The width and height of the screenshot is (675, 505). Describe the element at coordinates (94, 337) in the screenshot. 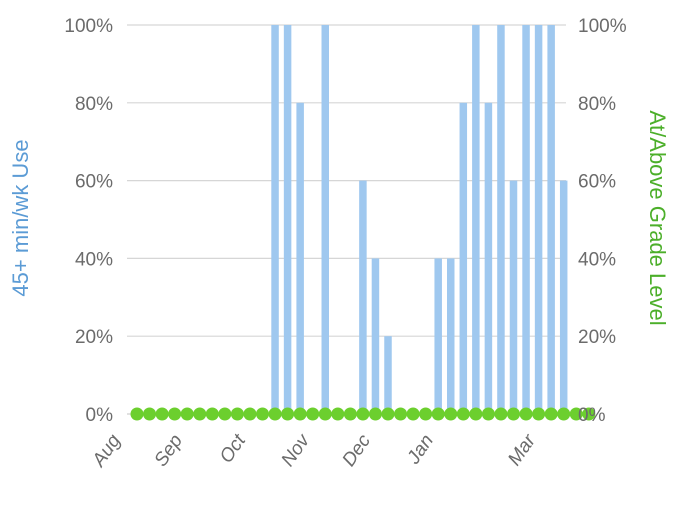

I see `y-tick-label-left: 20%` at that location.